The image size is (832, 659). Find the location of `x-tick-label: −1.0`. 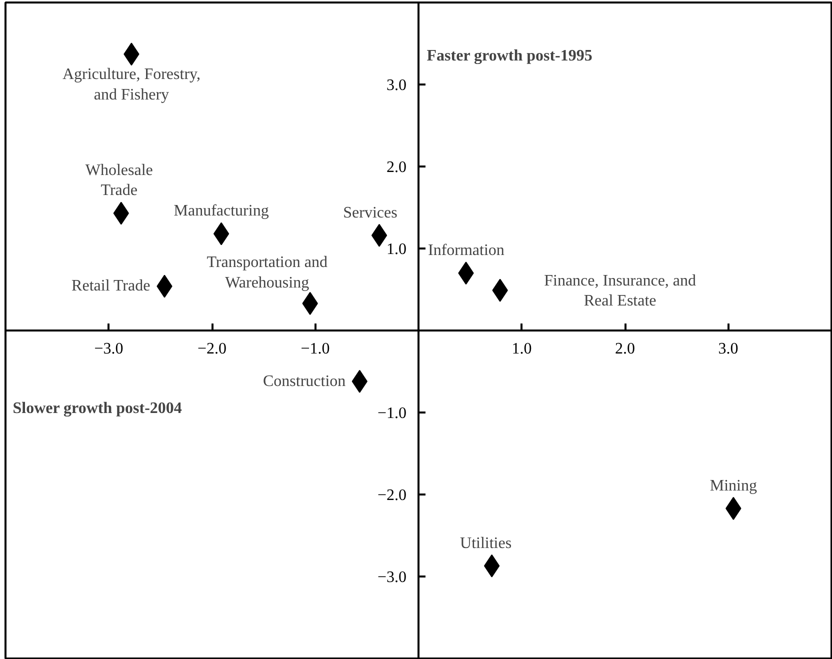

x-tick-label: −1.0 is located at coordinates (315, 349).